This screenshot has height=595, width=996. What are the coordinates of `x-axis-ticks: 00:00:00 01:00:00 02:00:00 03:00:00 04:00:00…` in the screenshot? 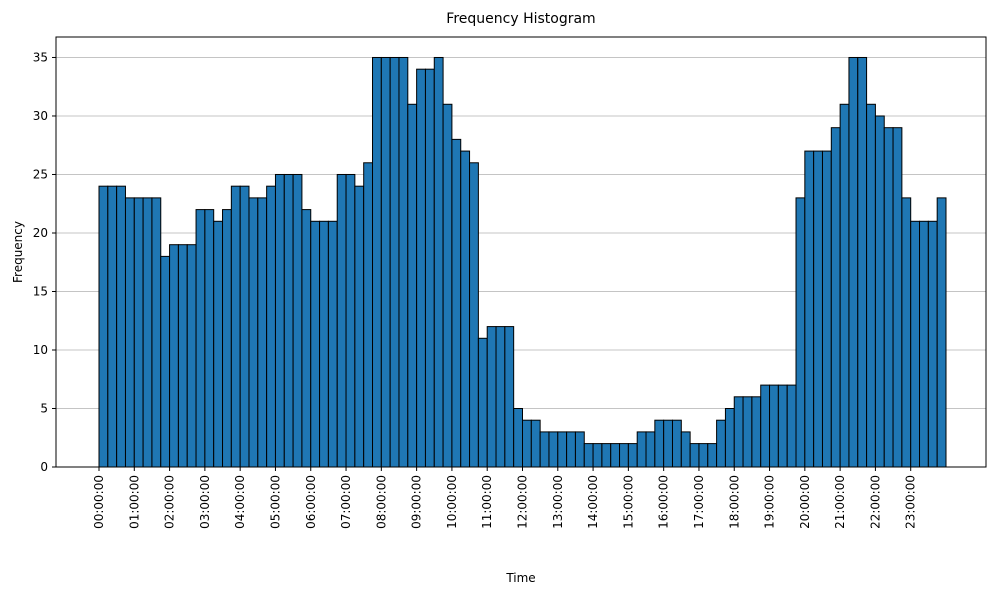 It's located at (505, 498).